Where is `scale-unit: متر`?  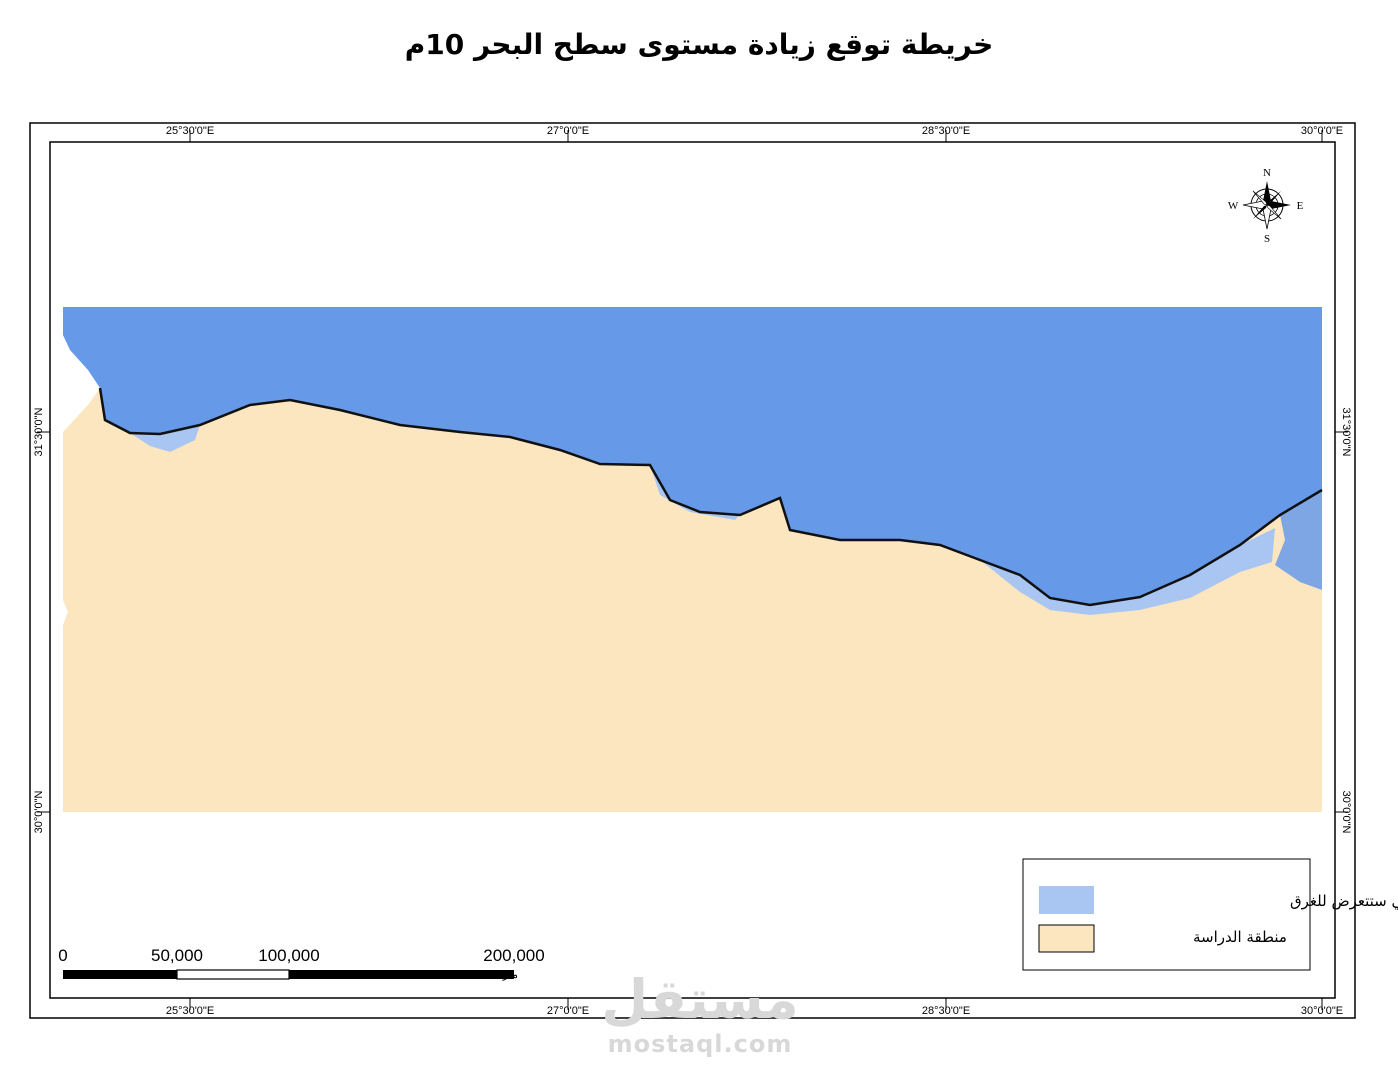
scale-unit: متر is located at coordinates (510, 975).